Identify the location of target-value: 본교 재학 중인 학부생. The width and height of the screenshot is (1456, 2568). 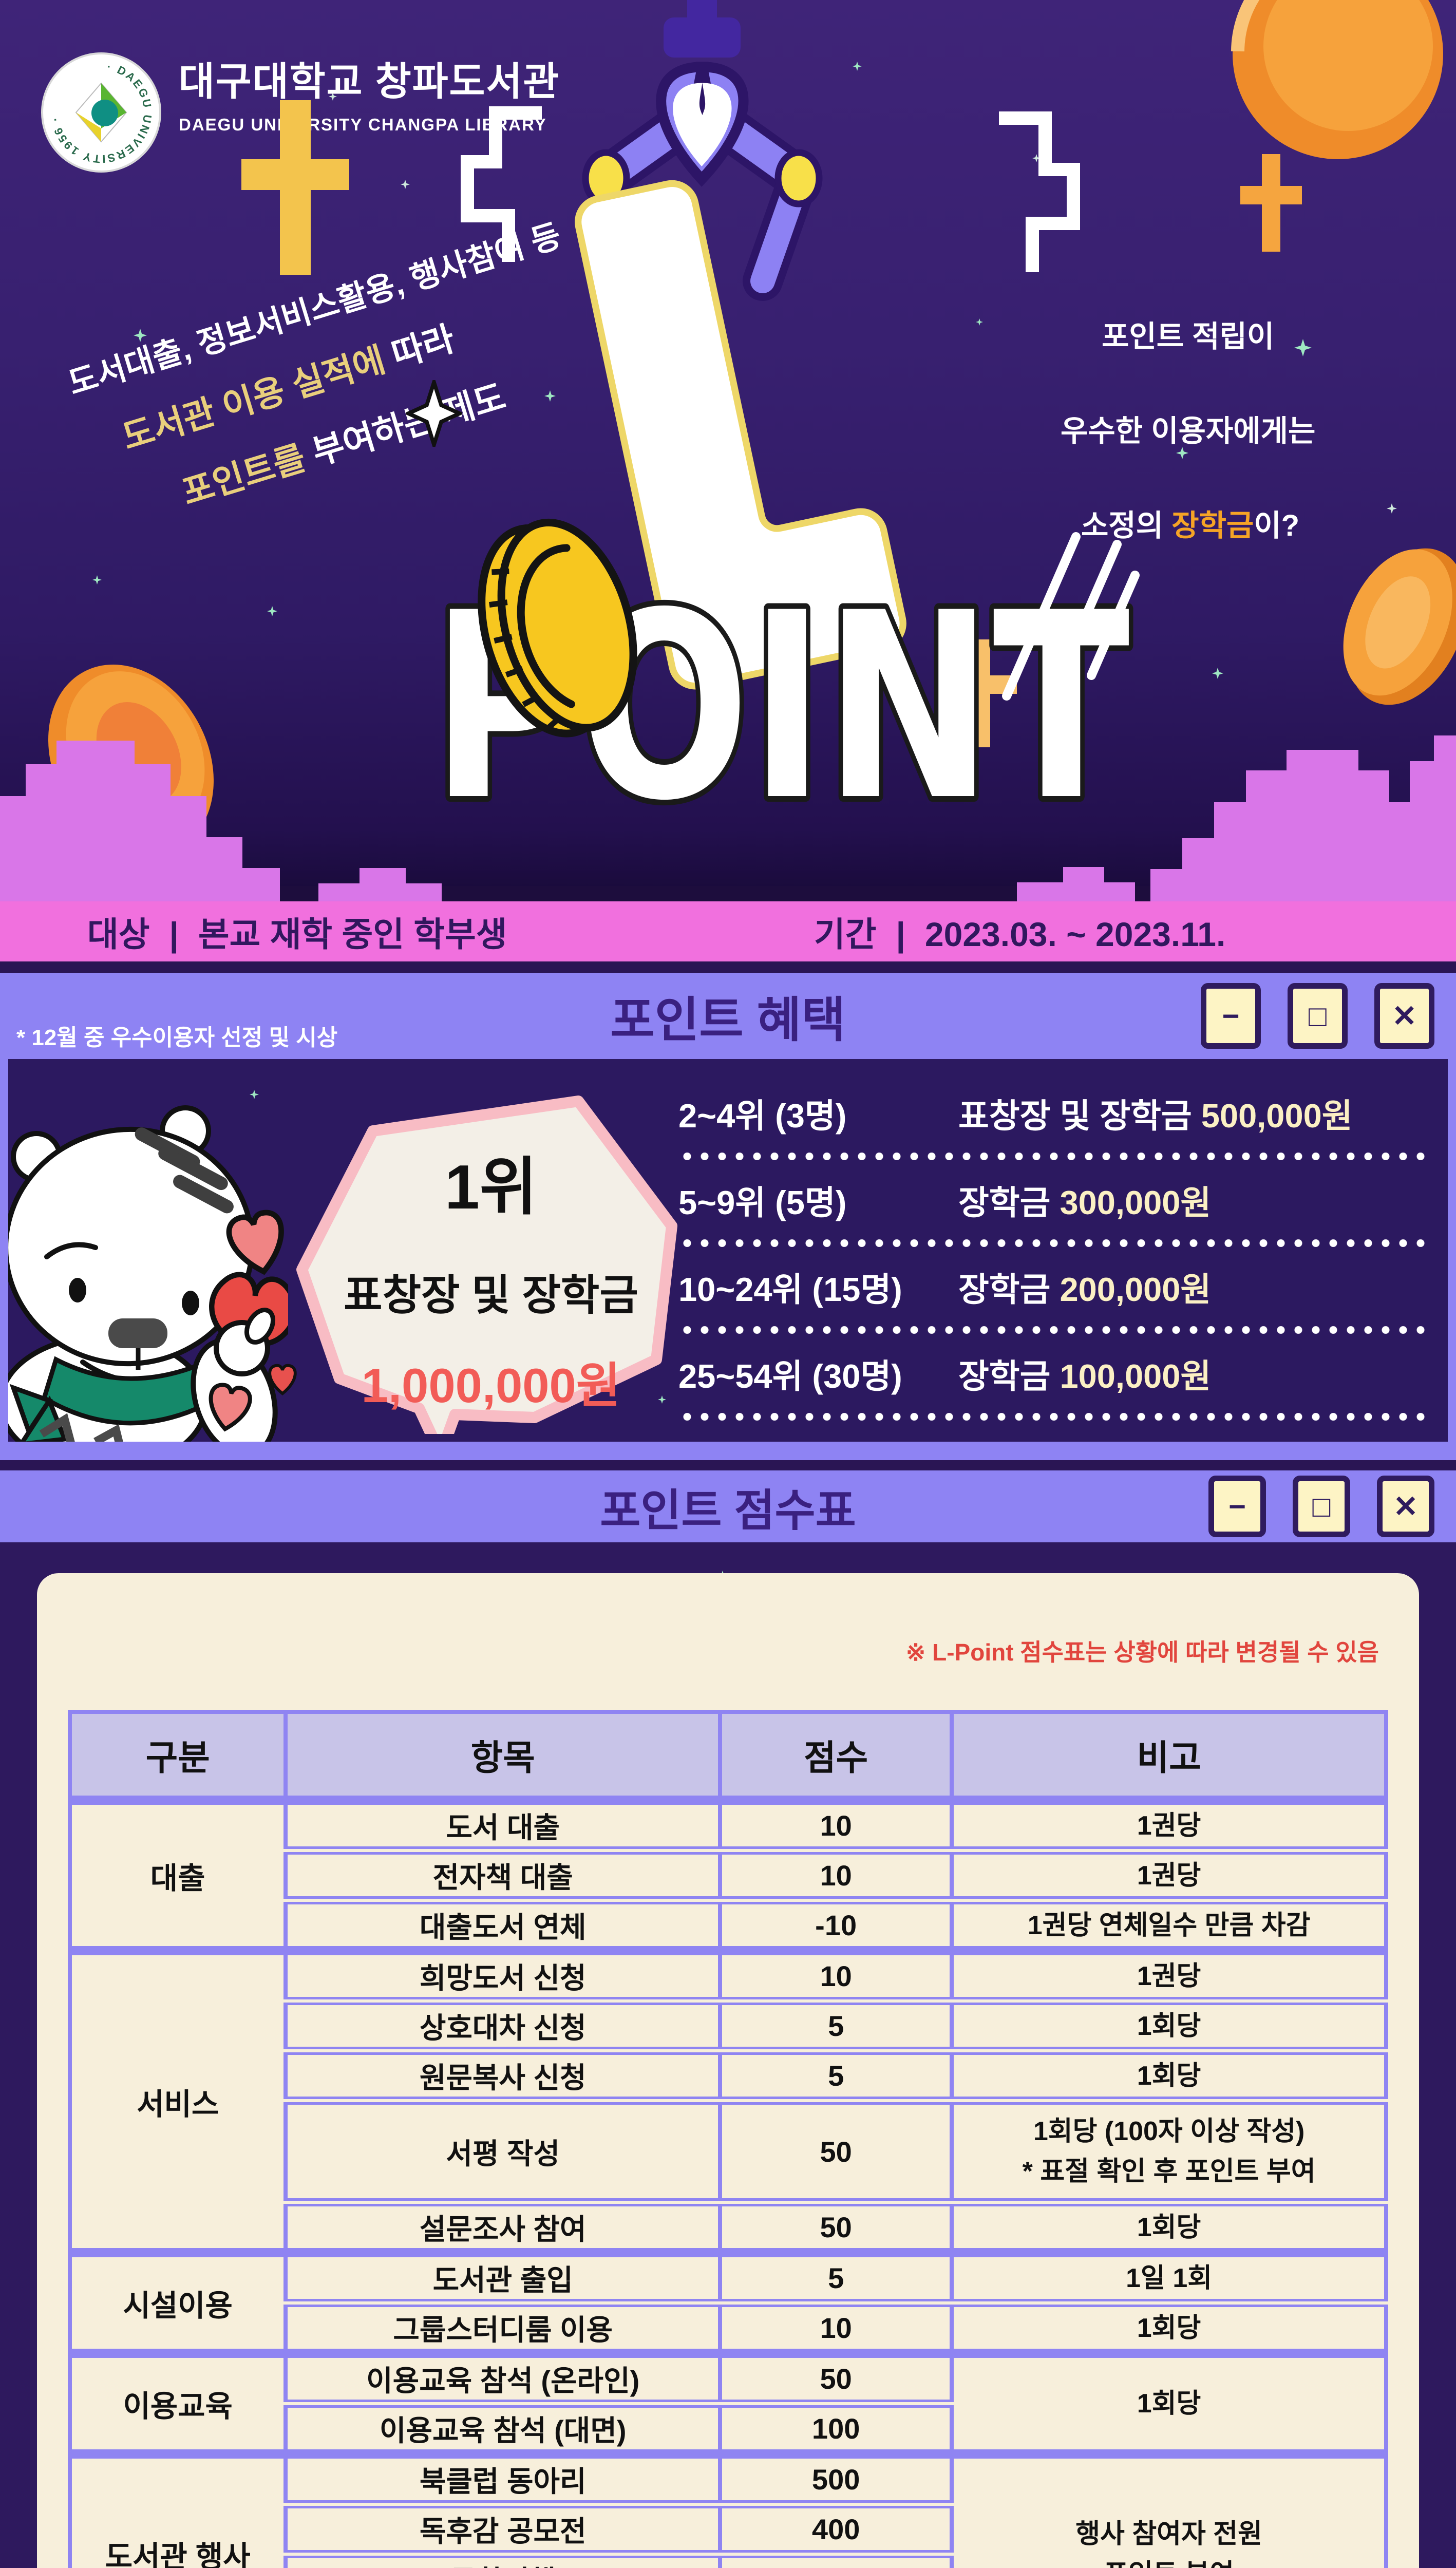
(353, 934).